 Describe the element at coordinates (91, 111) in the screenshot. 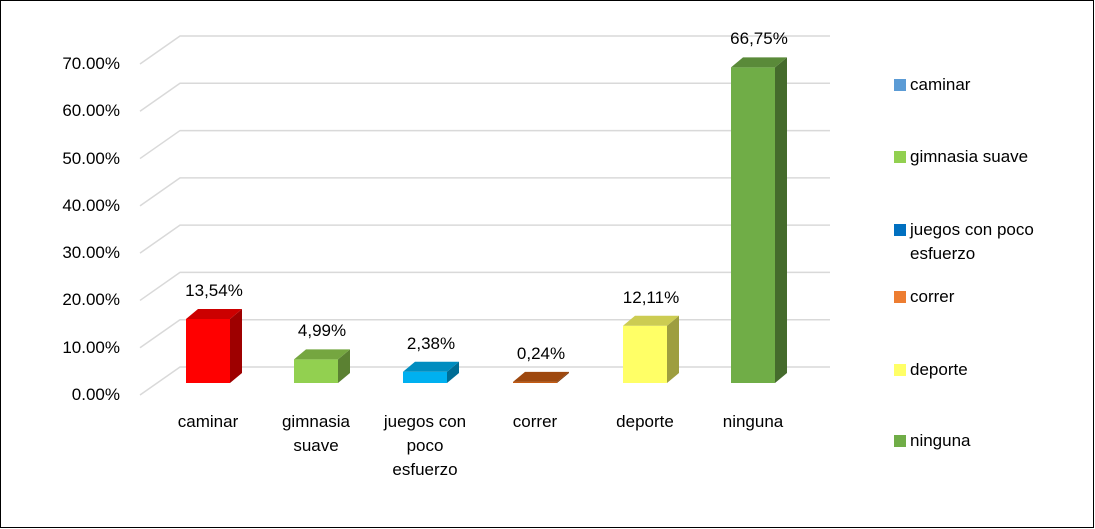

I see `y-tick-label: 60.00%` at that location.